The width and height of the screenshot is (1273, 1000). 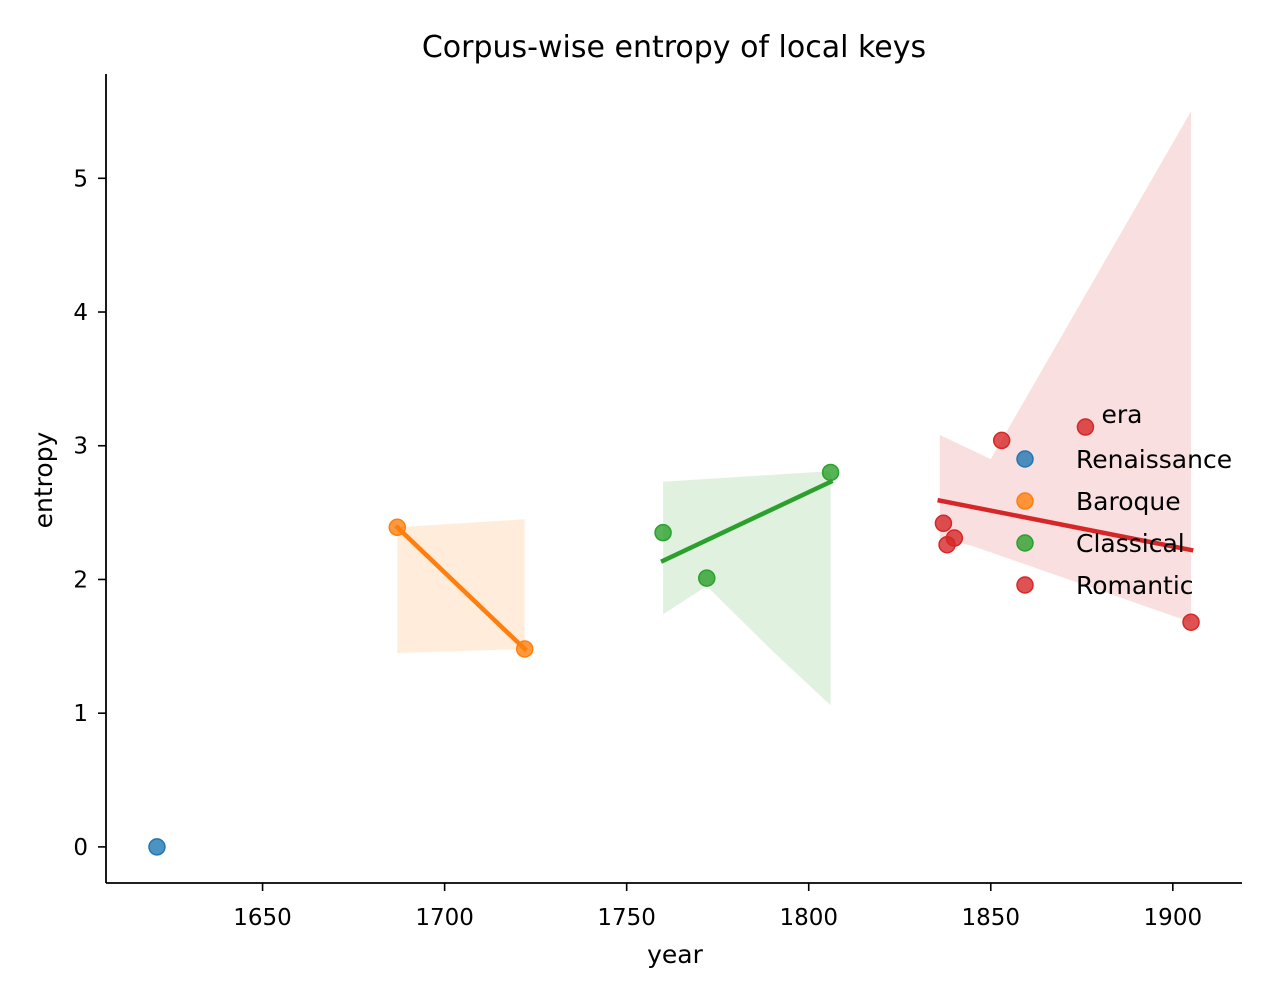 What do you see at coordinates (262, 918) in the screenshot?
I see `x-tick-label-1650: 1650` at bounding box center [262, 918].